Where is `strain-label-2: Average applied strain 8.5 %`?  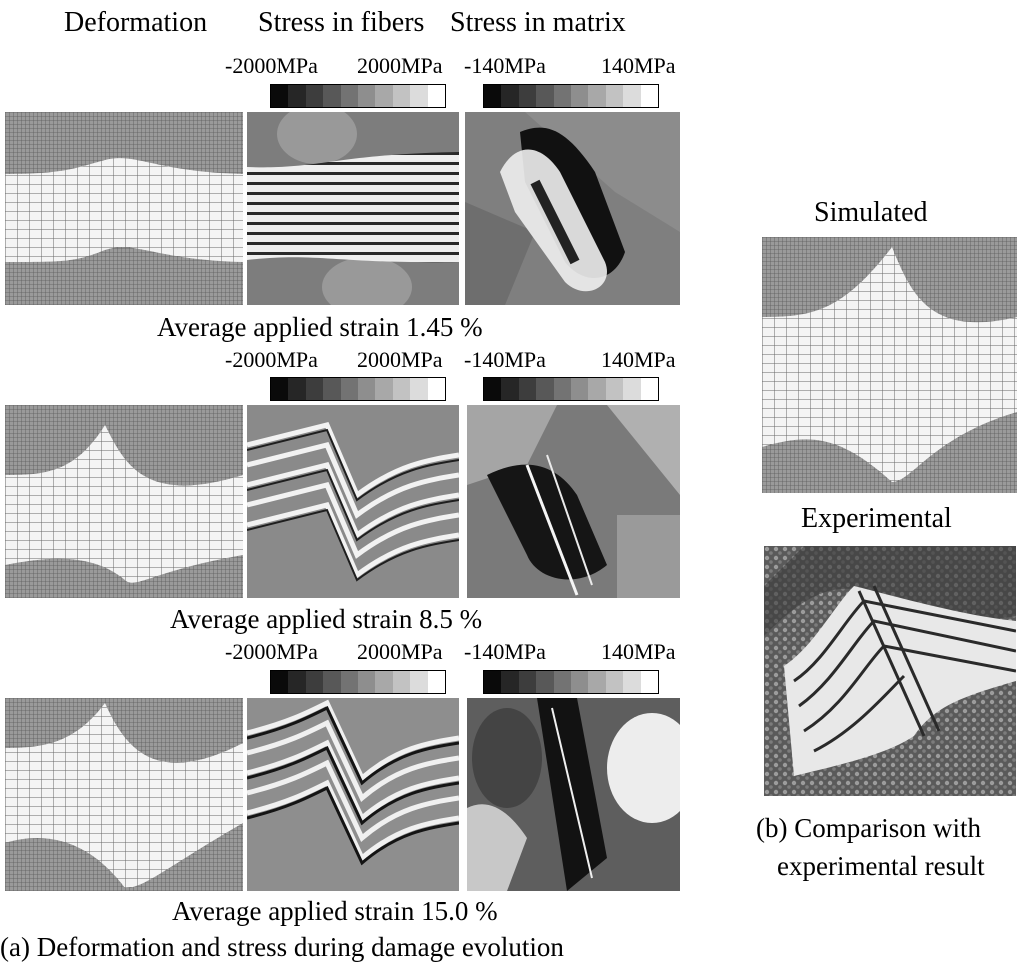
strain-label-2: Average applied strain 8.5 % is located at coordinates (326, 619).